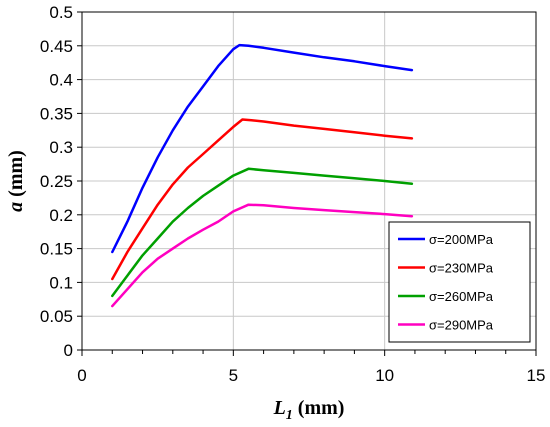  Describe the element at coordinates (81, 375) in the screenshot. I see `x-tick-label: 0` at that location.